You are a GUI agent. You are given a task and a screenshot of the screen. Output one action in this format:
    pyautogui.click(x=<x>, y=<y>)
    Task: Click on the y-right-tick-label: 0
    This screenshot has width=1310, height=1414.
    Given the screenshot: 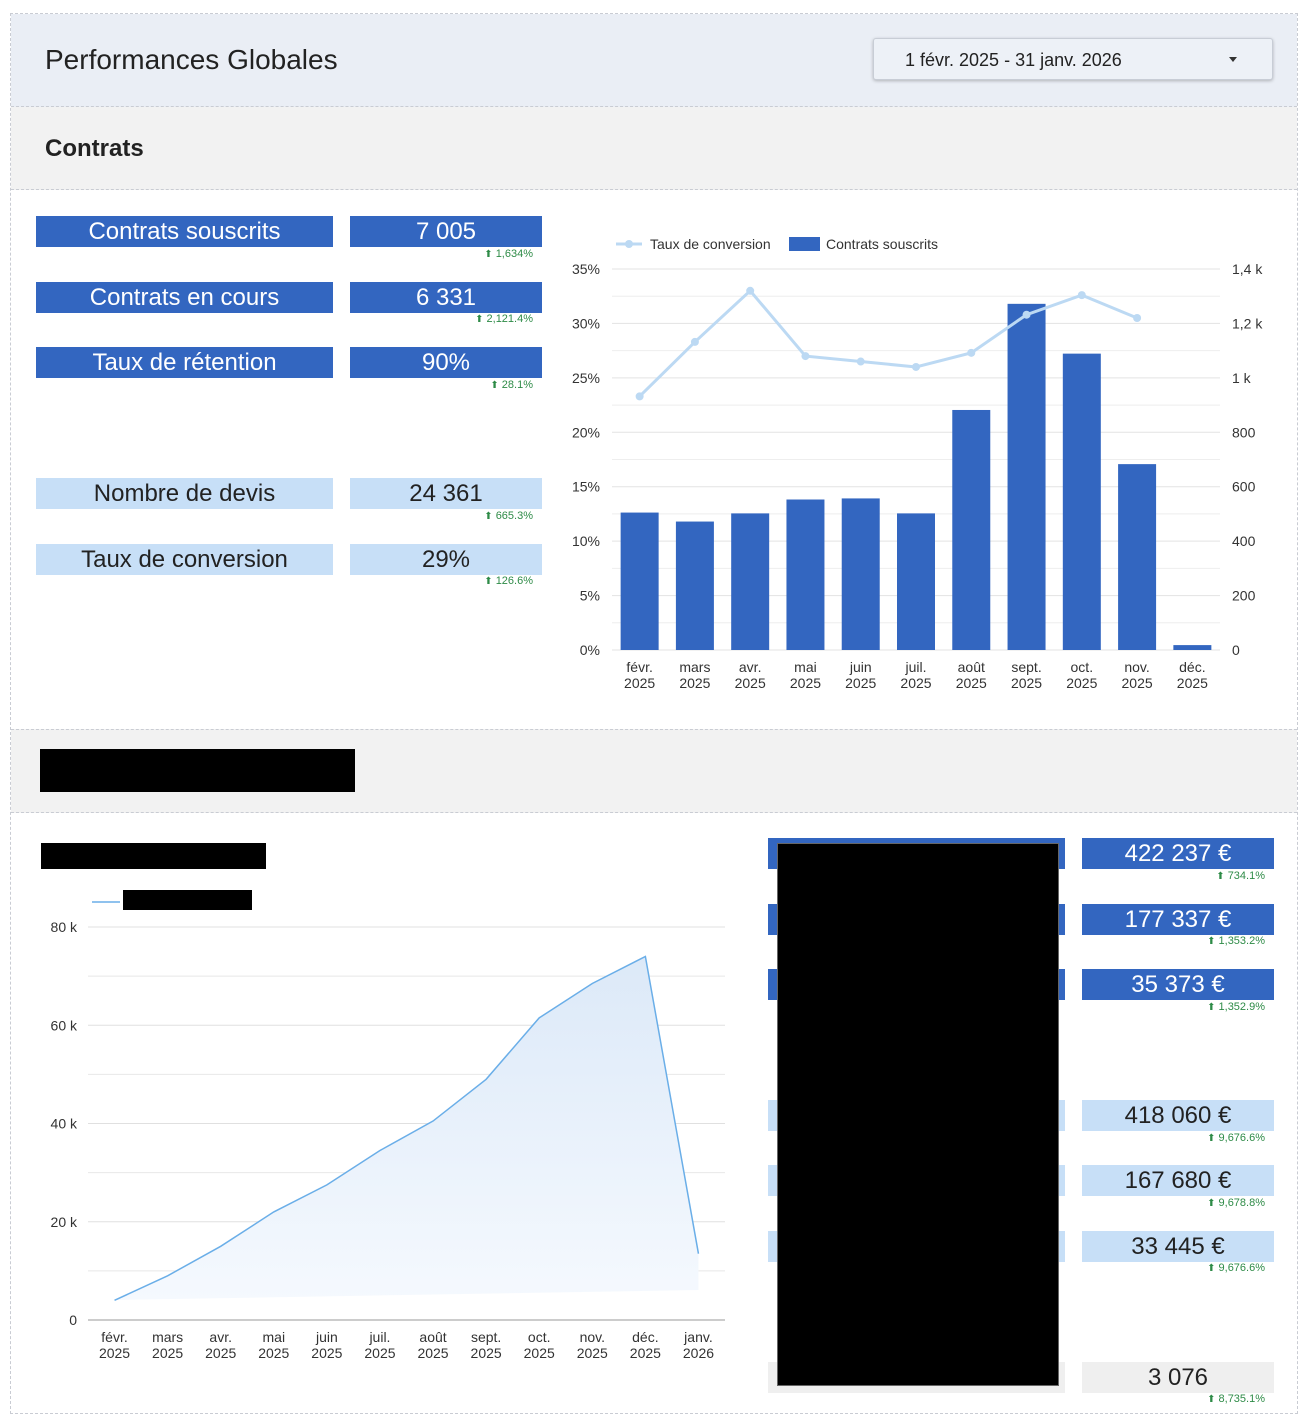 What is the action you would take?
    pyautogui.click(x=1236, y=650)
    